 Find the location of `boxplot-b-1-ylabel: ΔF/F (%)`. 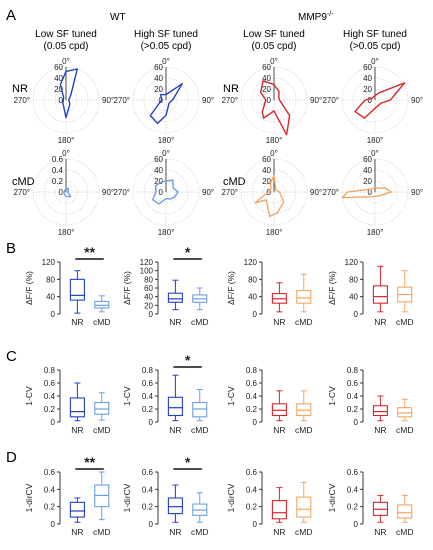

boxplot-b-1-ylabel: ΔF/F (%) is located at coordinates (29, 288).